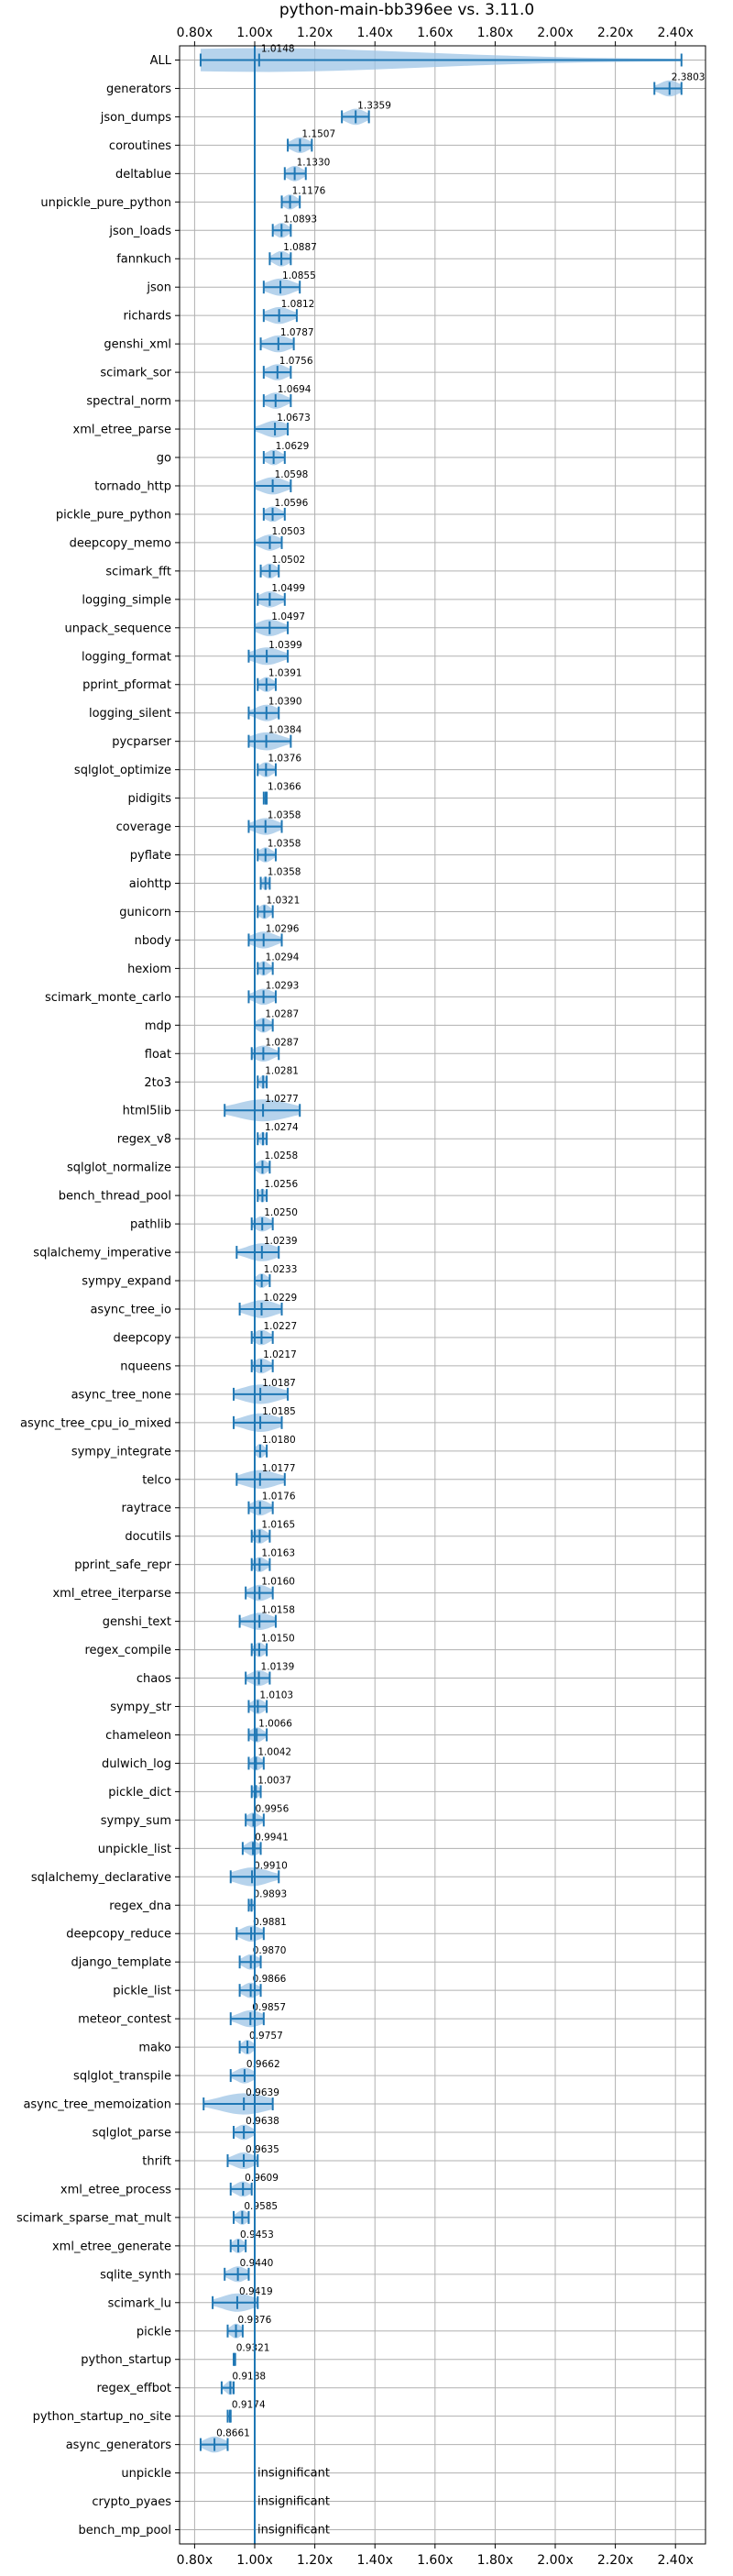  Describe the element at coordinates (249, 2377) in the screenshot. I see `data-value-label: 0.9188` at that location.